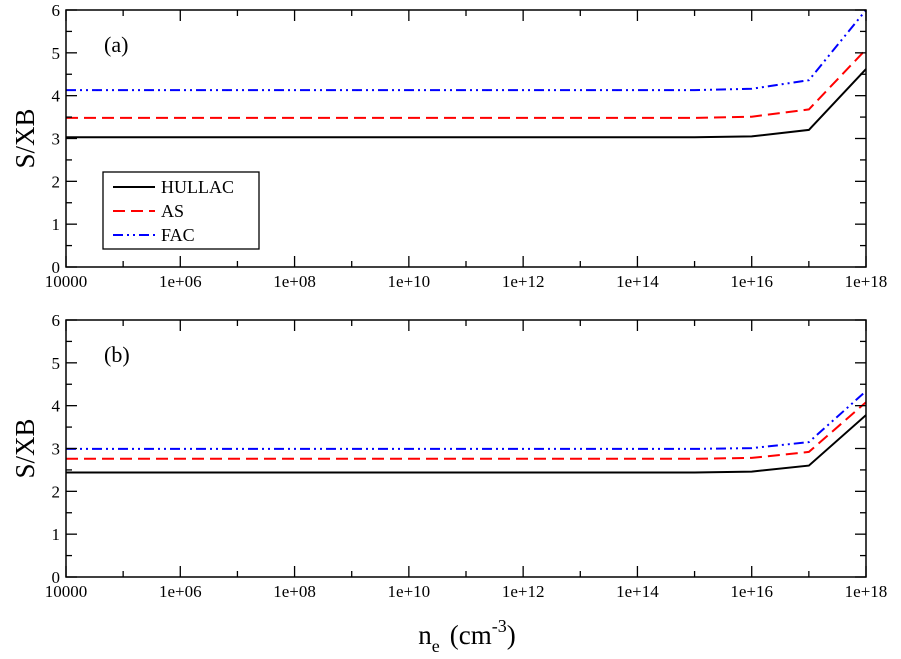  What do you see at coordinates (499, 626) in the screenshot?
I see `x-axis-title-superscript: -3` at bounding box center [499, 626].